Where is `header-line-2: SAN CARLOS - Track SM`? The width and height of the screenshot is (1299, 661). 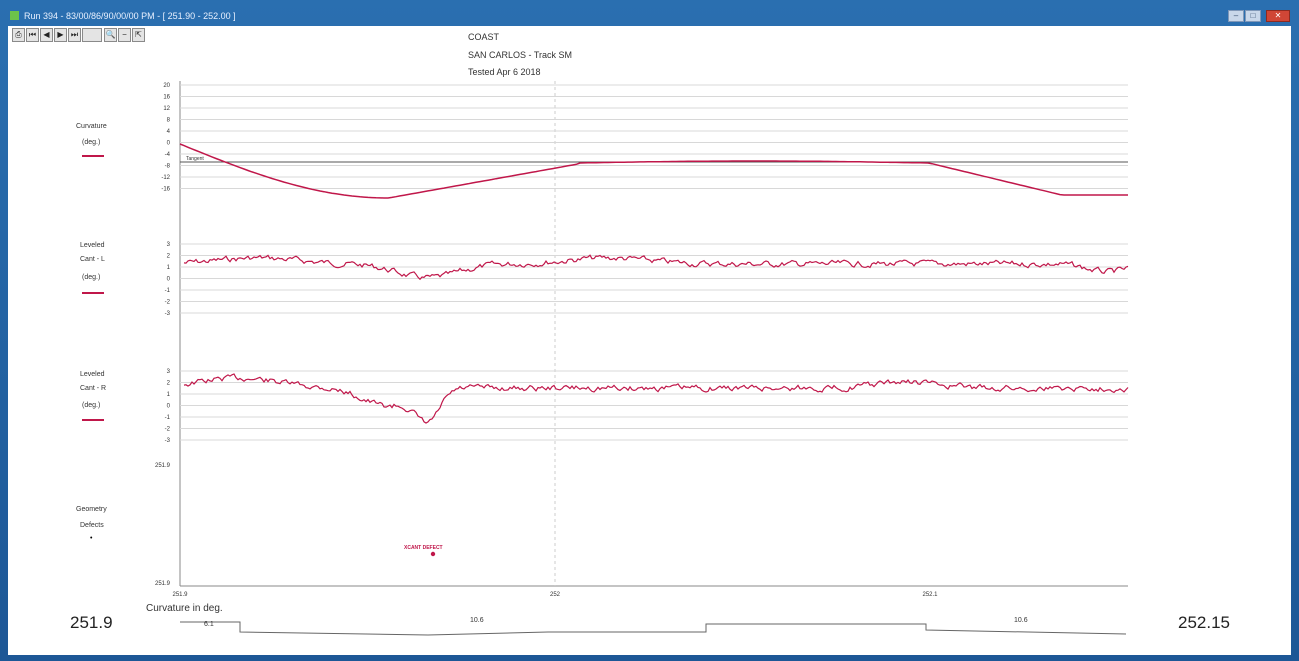
header-line-2: SAN CARLOS - Track SM is located at coordinates (520, 55).